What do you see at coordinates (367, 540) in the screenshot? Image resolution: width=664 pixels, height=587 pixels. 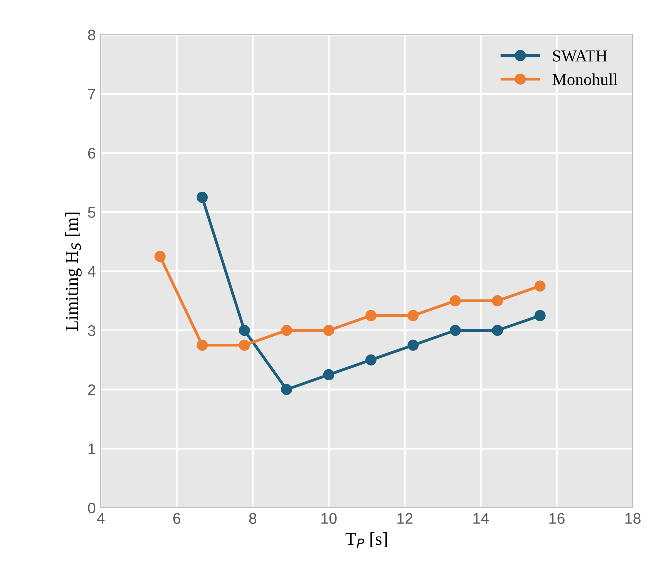 I see `x-axis-title: T$_{P}$ [s]` at bounding box center [367, 540].